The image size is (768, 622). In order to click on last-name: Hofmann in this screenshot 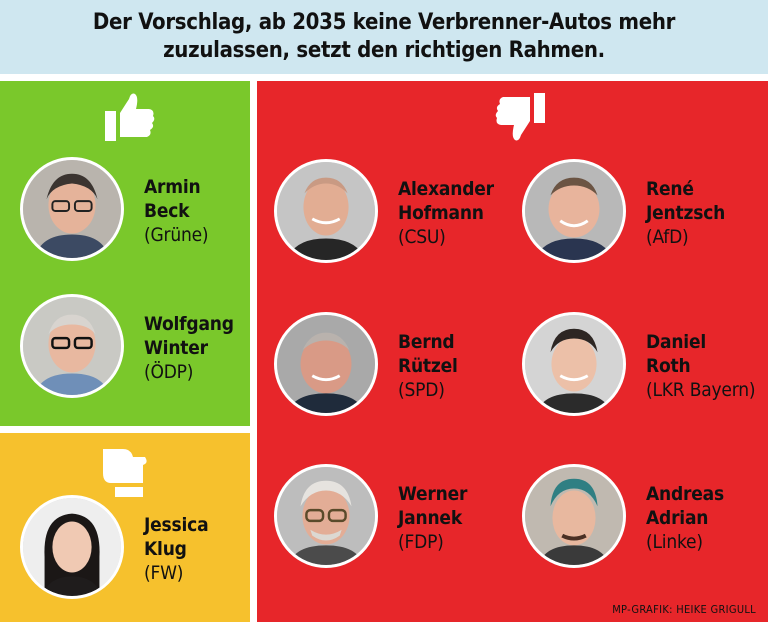, I will do `click(441, 213)`.